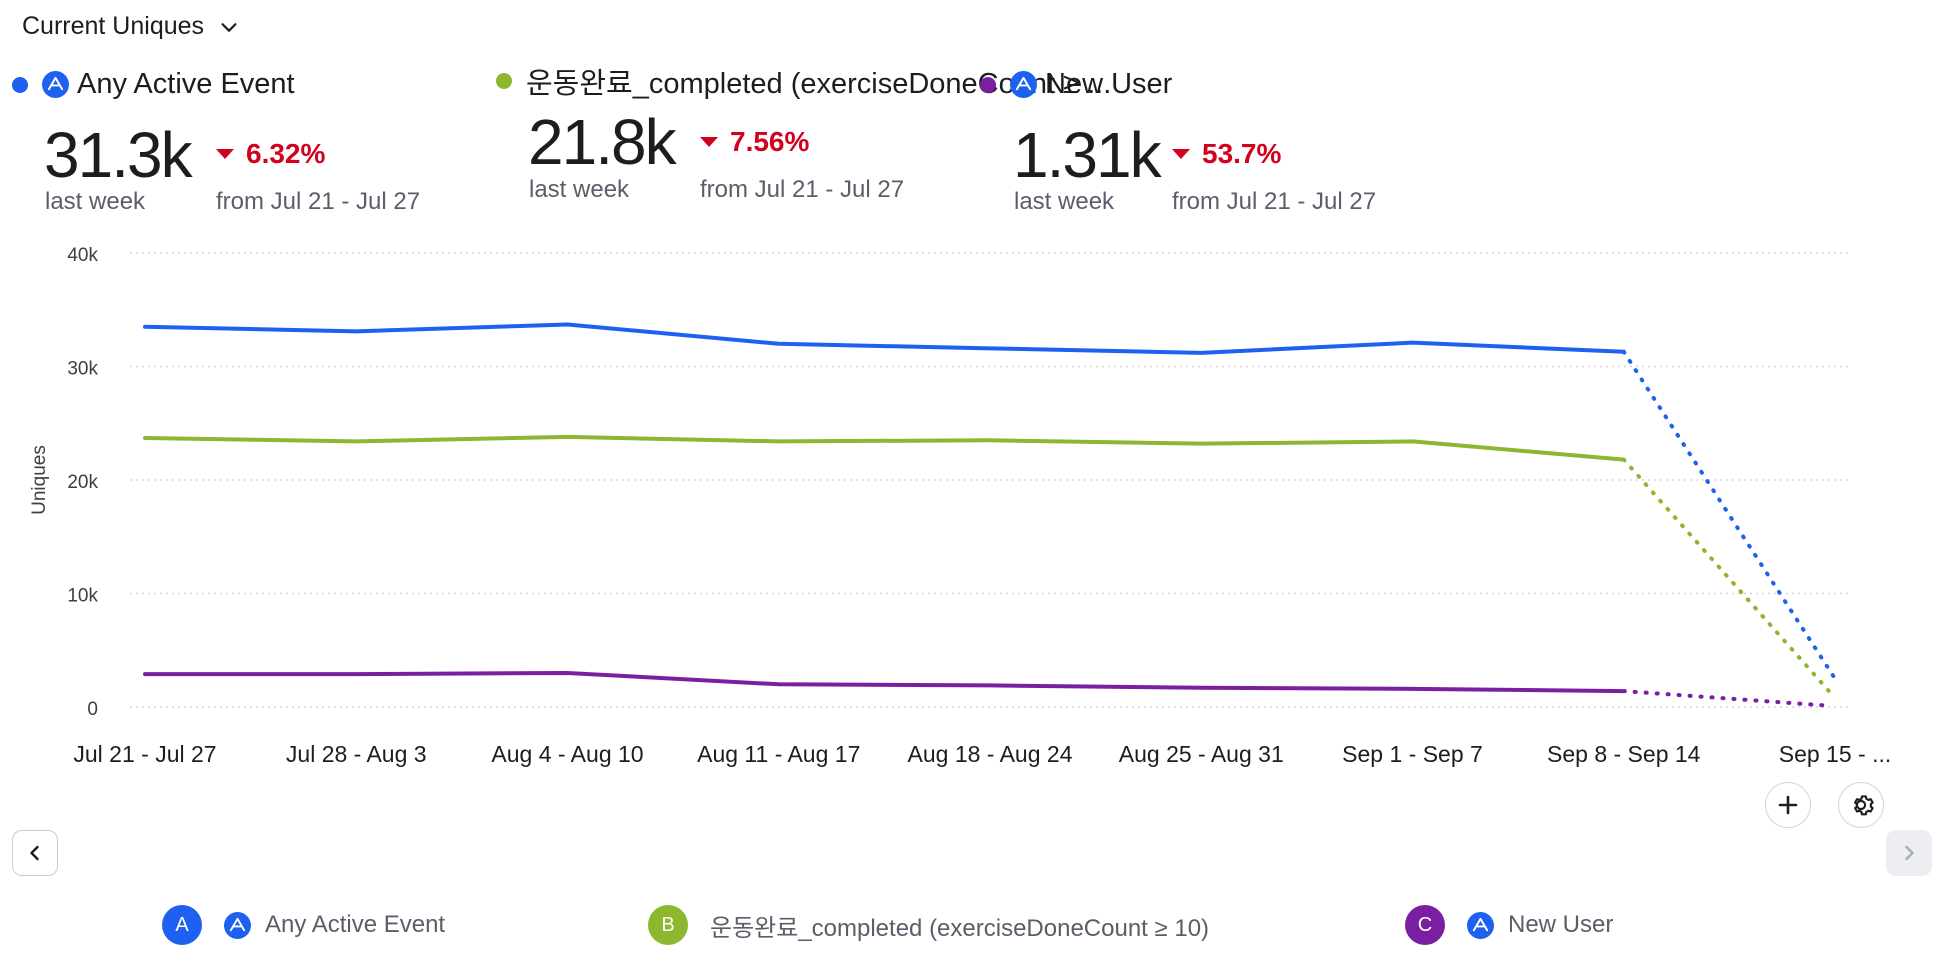 This screenshot has width=1940, height=972. Describe the element at coordinates (1412, 754) in the screenshot. I see `x-tick-label: Sep 1 - Sep 7` at that location.